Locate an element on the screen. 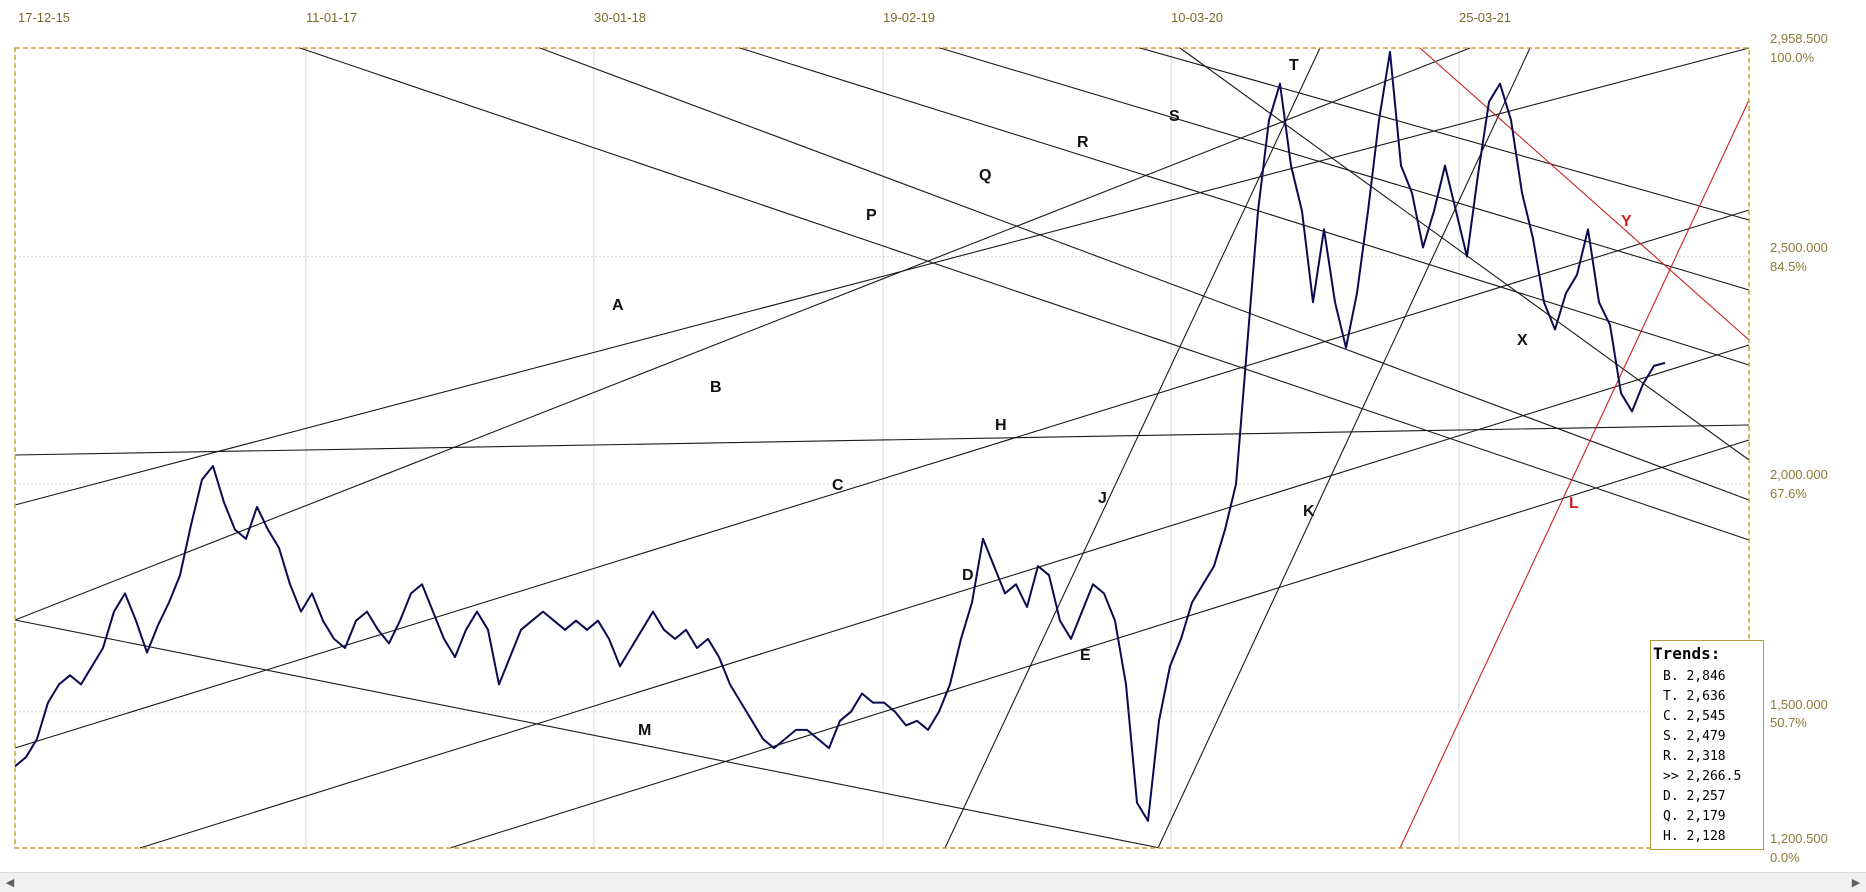  scroll-left-icon: ◀ is located at coordinates (10, 882).